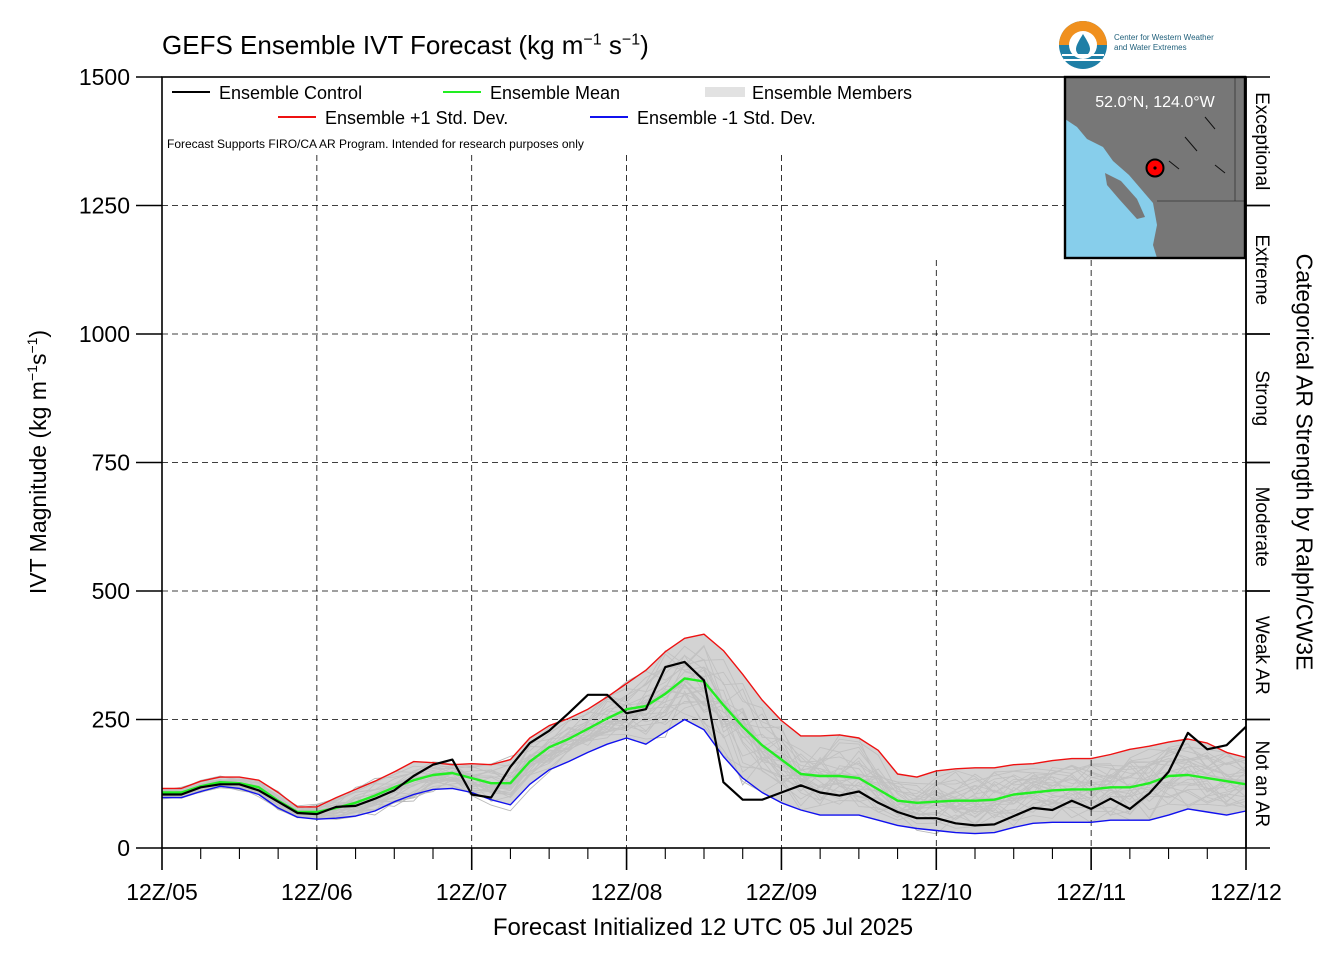 Image resolution: width=1336 pixels, height=962 pixels. I want to click on inset-frame, so click(1155, 167).